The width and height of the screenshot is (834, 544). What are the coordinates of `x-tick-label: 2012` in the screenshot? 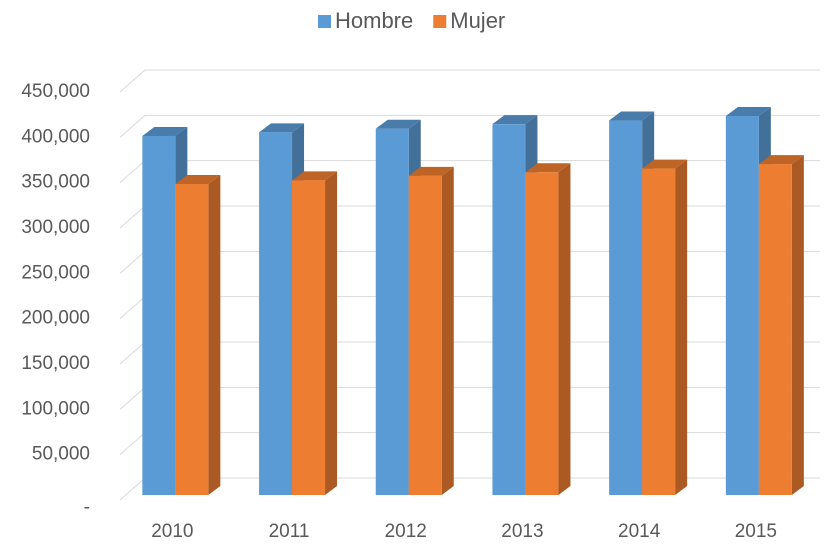 It's located at (406, 531).